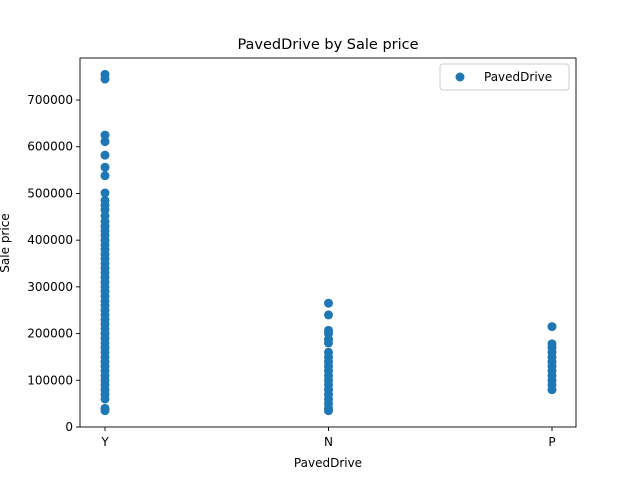 This screenshot has height=484, width=640. Describe the element at coordinates (518, 77) in the screenshot. I see `legend-label: PavedDrive` at that location.